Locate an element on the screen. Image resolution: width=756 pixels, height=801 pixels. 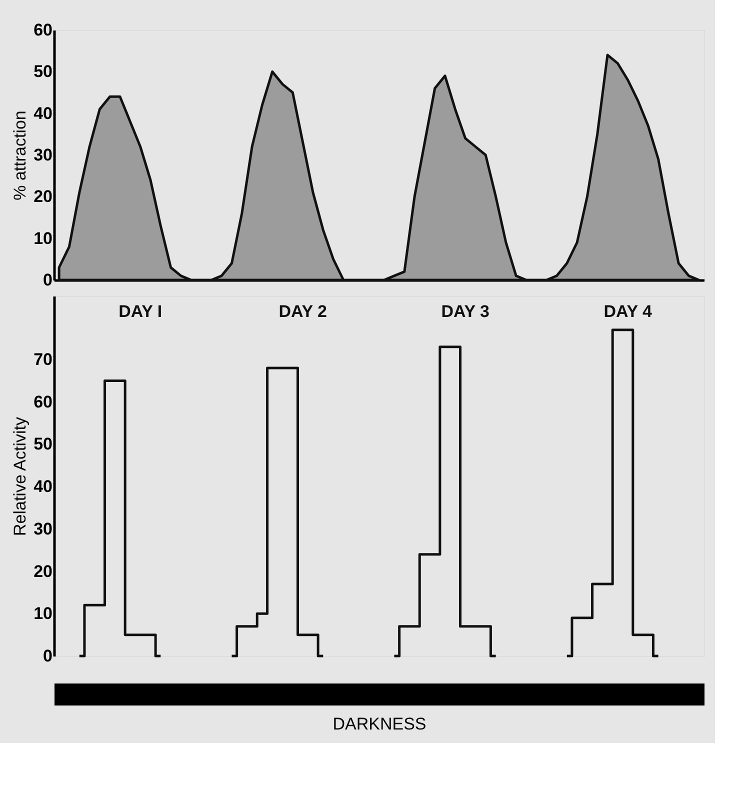
annotation: DAY I is located at coordinates (140, 311).